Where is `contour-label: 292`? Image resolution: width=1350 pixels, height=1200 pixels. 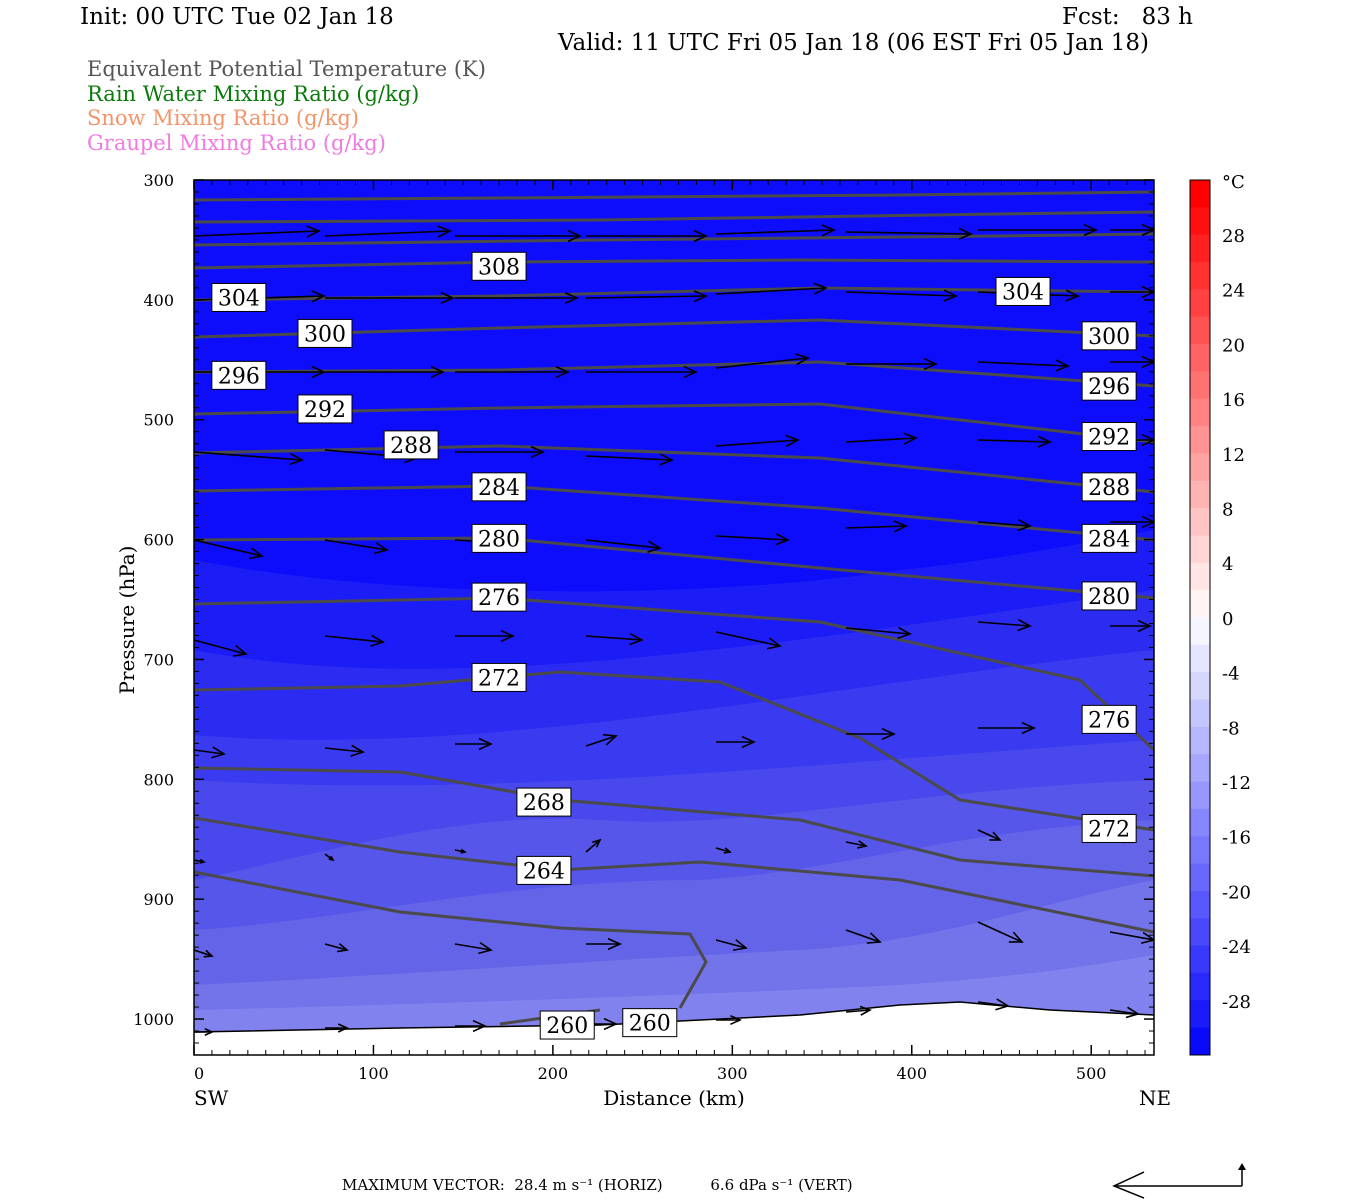
contour-label: 292 is located at coordinates (325, 409).